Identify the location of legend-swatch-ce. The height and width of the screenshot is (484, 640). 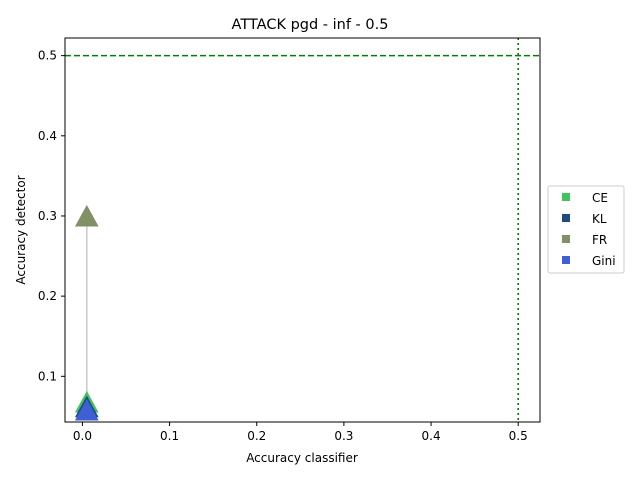
(566, 197).